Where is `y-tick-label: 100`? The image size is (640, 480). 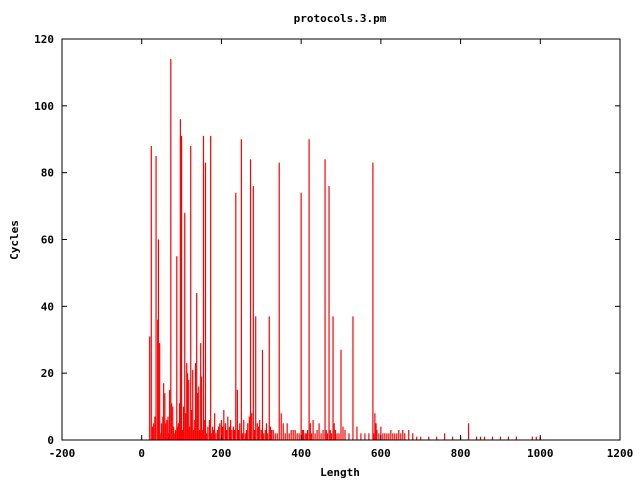
y-tick-label: 100 is located at coordinates (44, 106).